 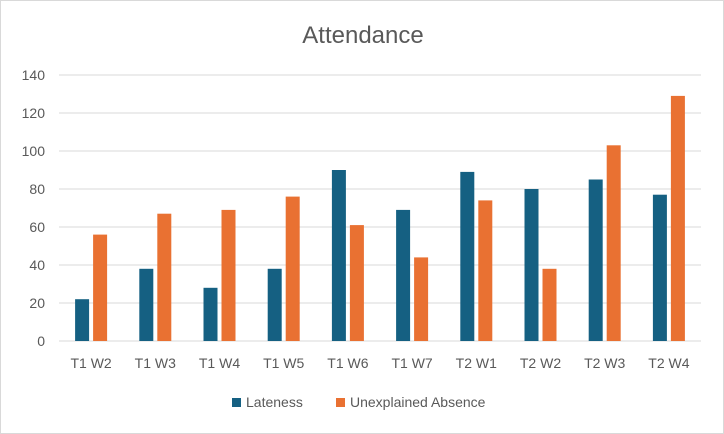 I want to click on y-axis-ticks: 0 20 40 60 80 100 120 140, so click(x=34, y=208).